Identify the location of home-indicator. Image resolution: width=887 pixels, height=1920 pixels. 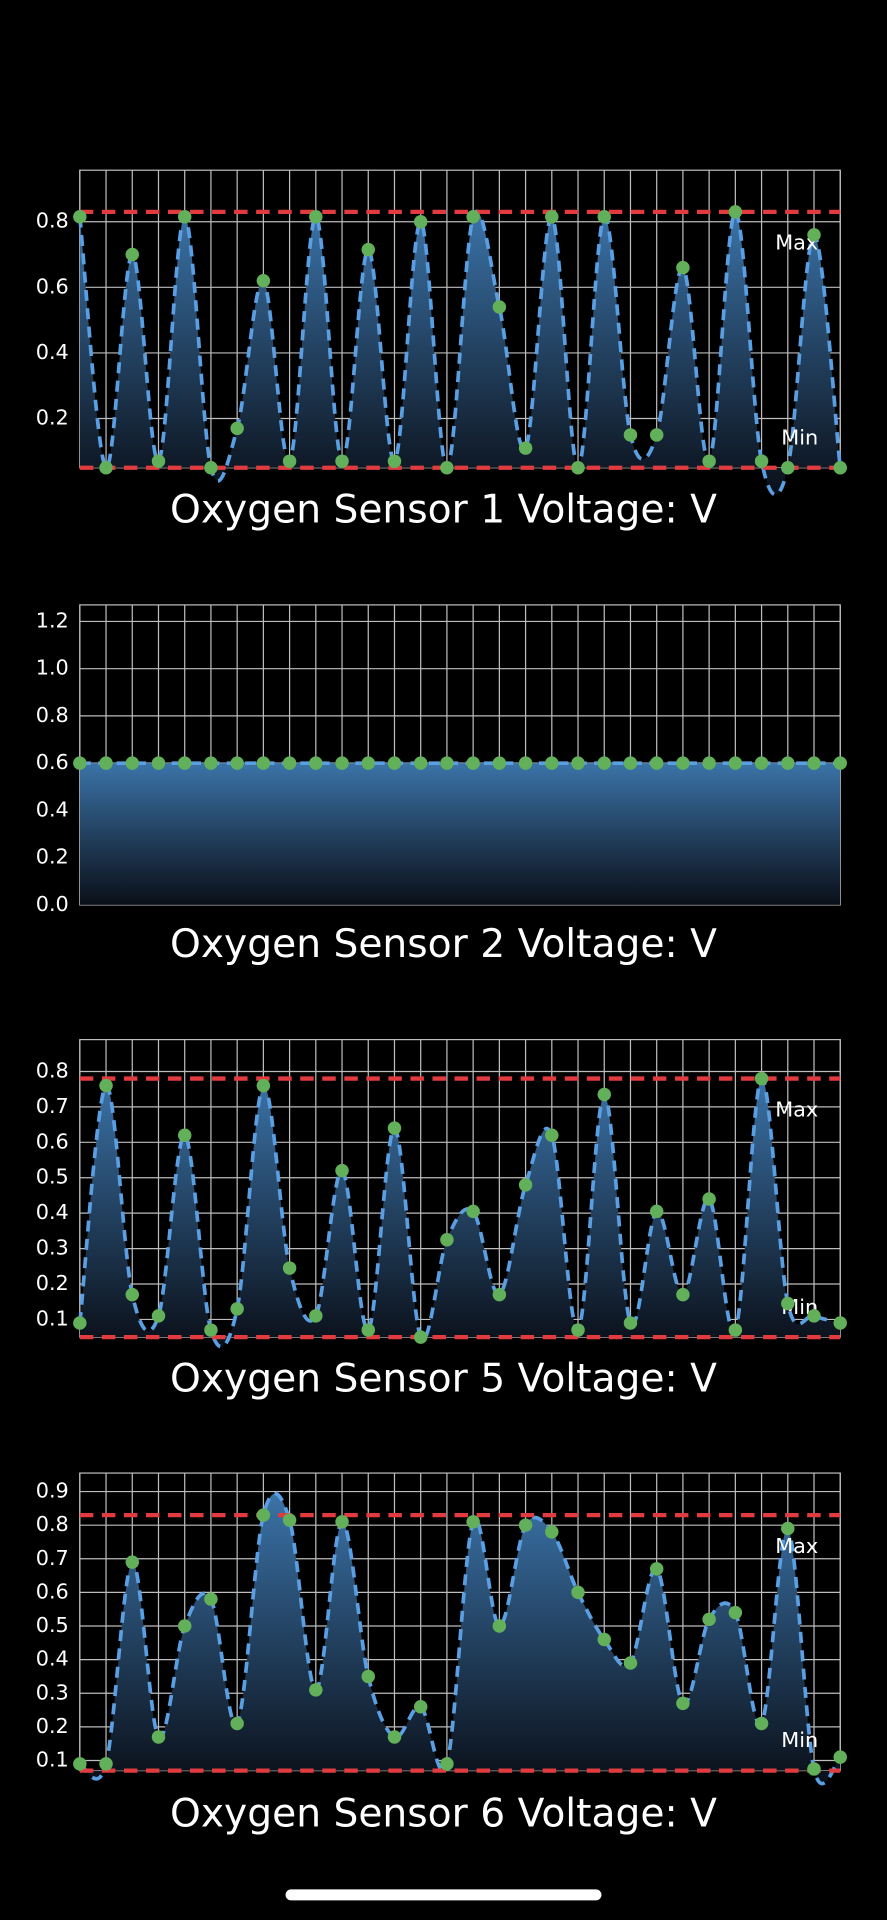
(443, 1895).